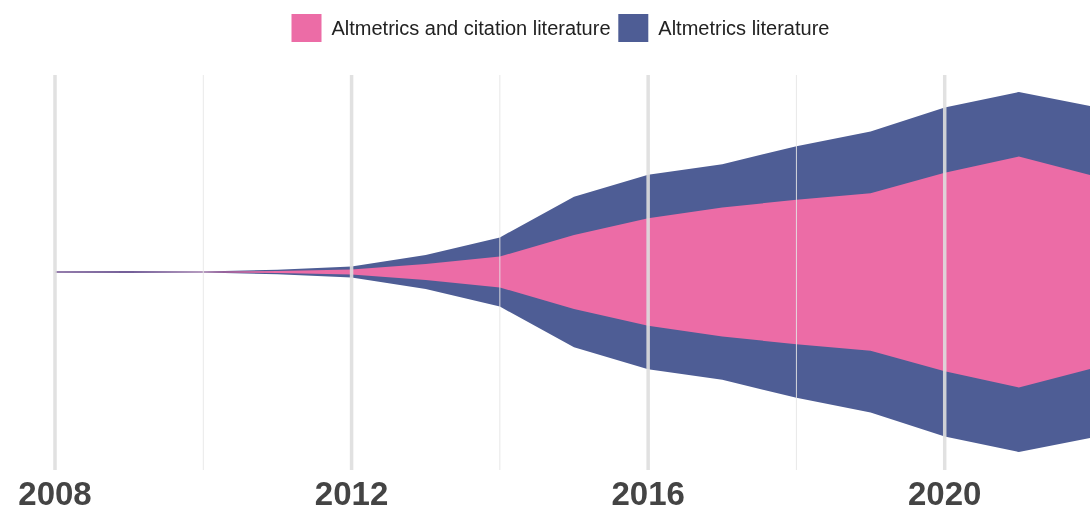 This screenshot has height=511, width=1090. I want to click on x-tick-label: 2012, so click(351, 493).